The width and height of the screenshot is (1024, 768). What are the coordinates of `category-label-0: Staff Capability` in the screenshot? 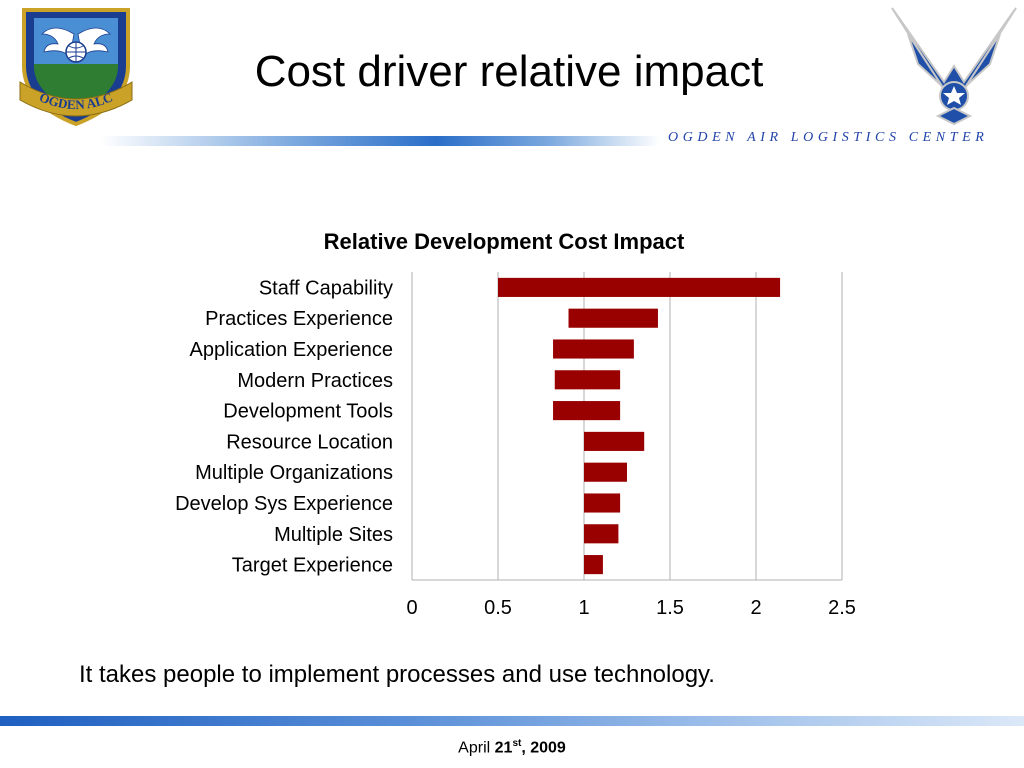 It's located at (326, 288).